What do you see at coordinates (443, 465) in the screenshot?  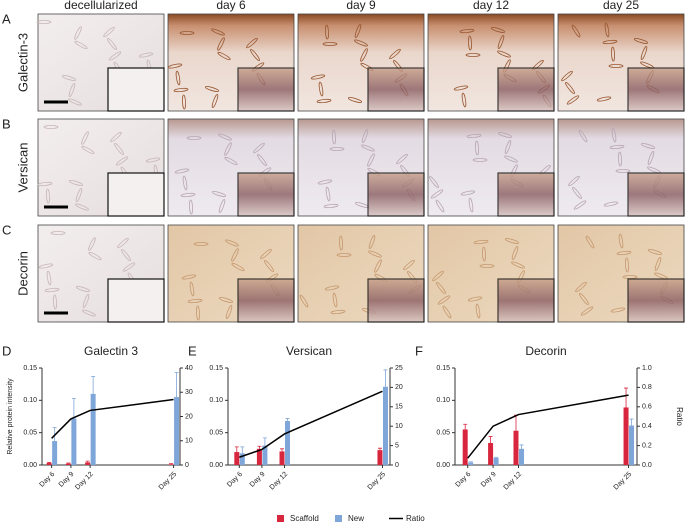 I see `y-tick-label: 0.00` at bounding box center [443, 465].